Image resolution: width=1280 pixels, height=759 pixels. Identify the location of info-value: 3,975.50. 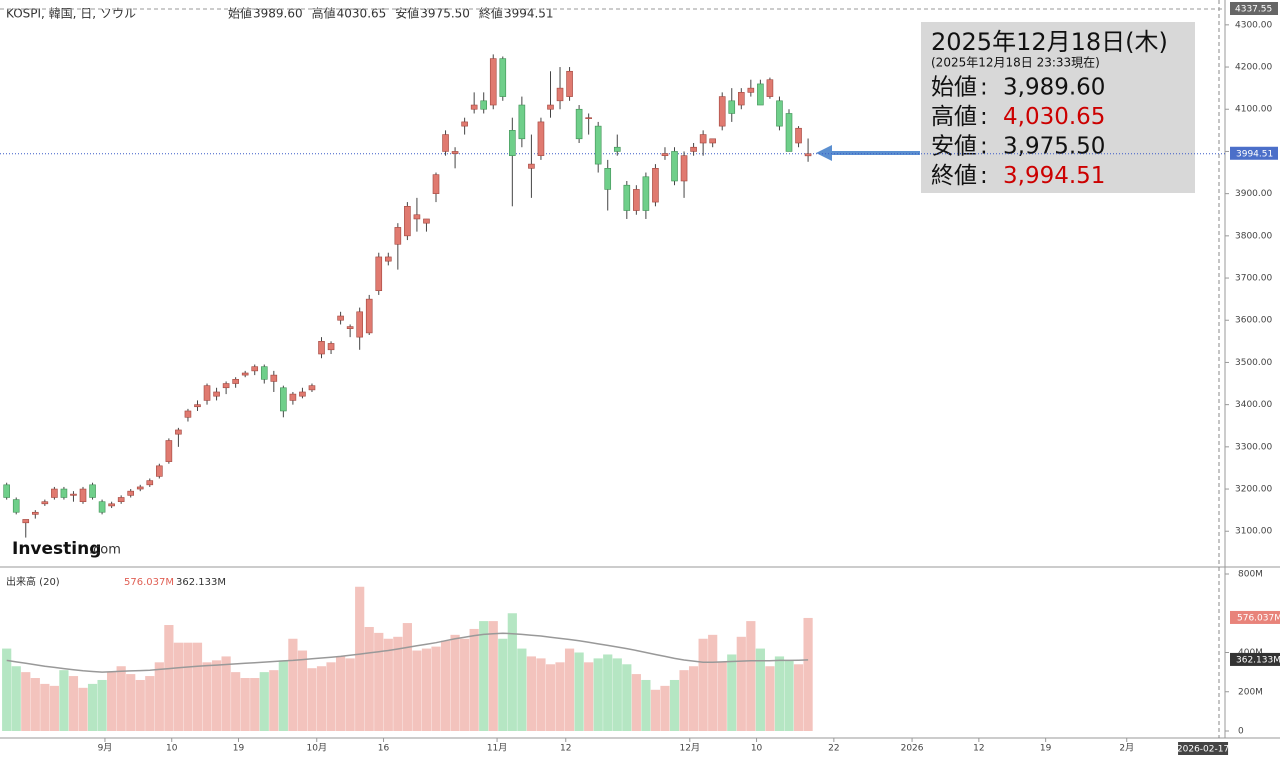
(1054, 147).